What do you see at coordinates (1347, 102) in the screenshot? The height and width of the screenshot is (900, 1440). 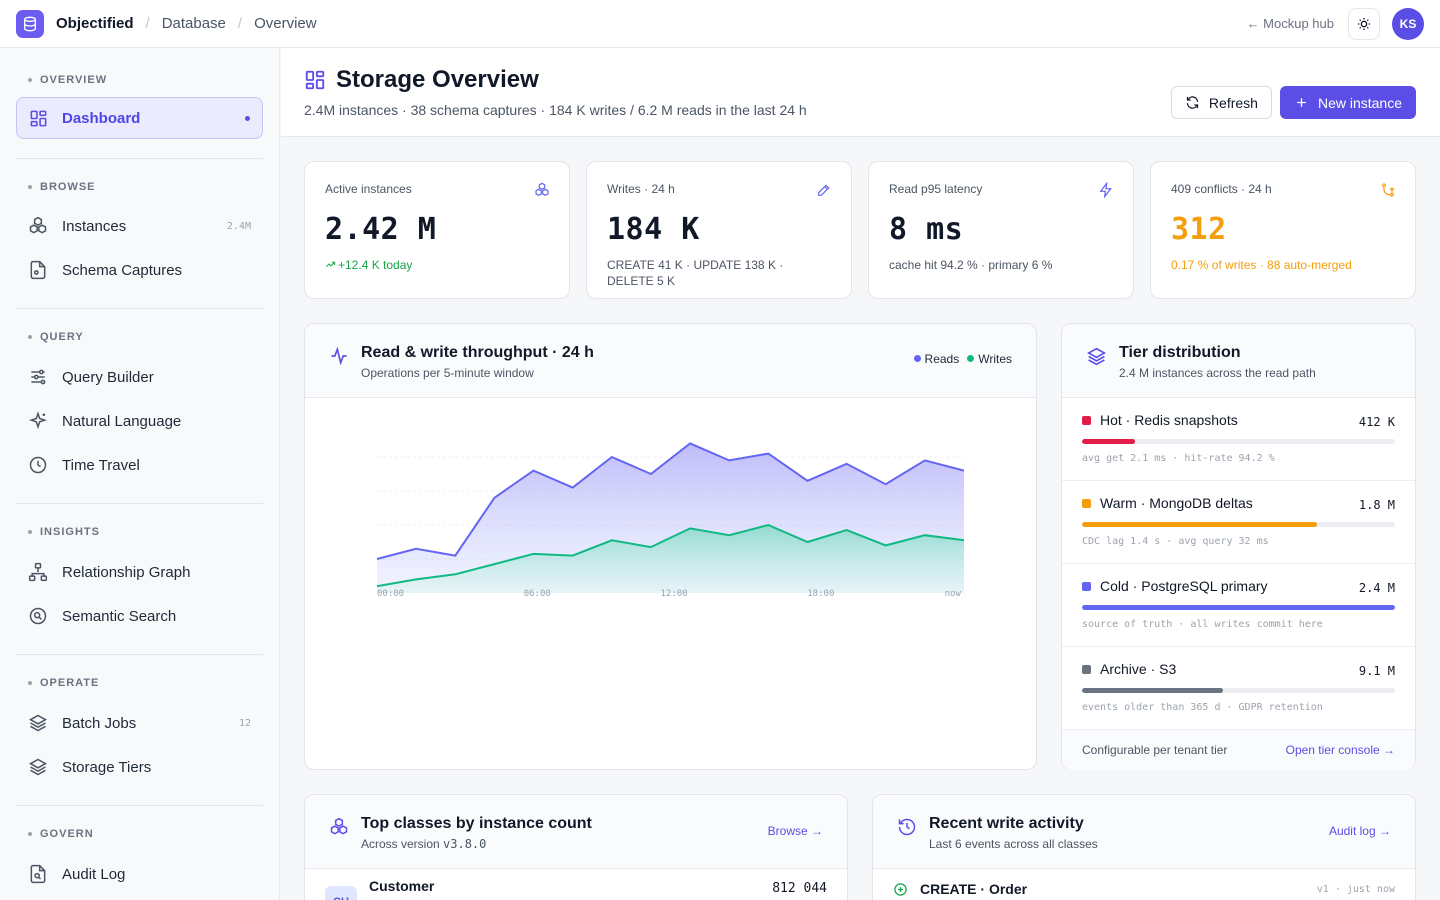 I see `new-instance-button: New instance` at bounding box center [1347, 102].